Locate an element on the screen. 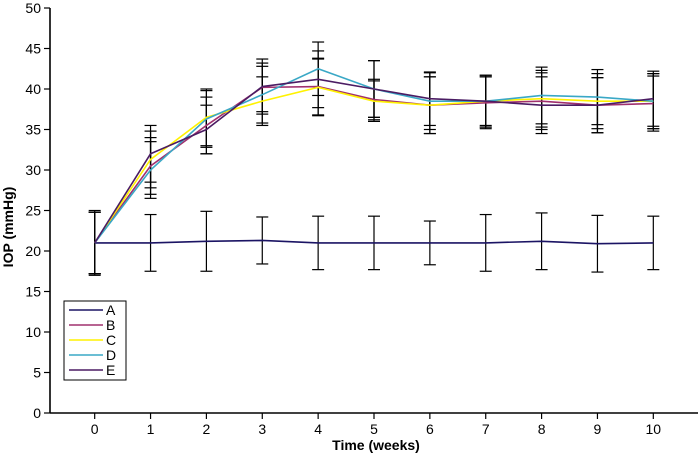 This screenshot has width=700, height=457. y-tick-label: 50 is located at coordinates (33, 8).